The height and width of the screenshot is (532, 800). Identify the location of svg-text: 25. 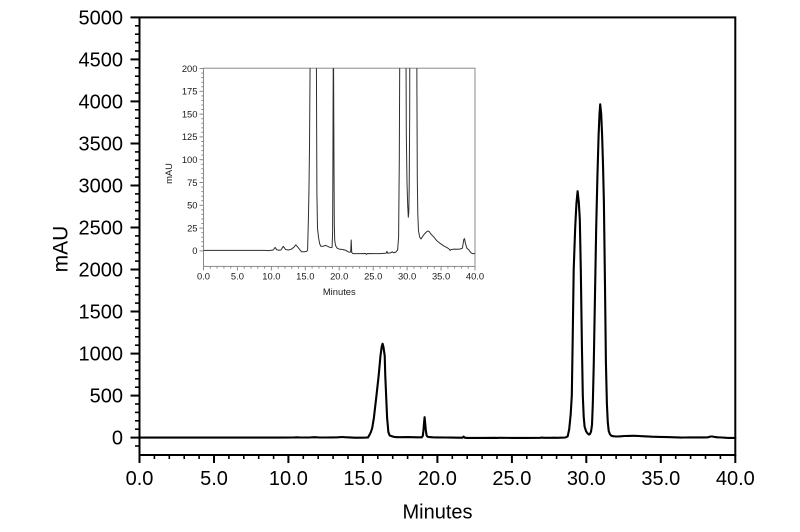
(192, 227).